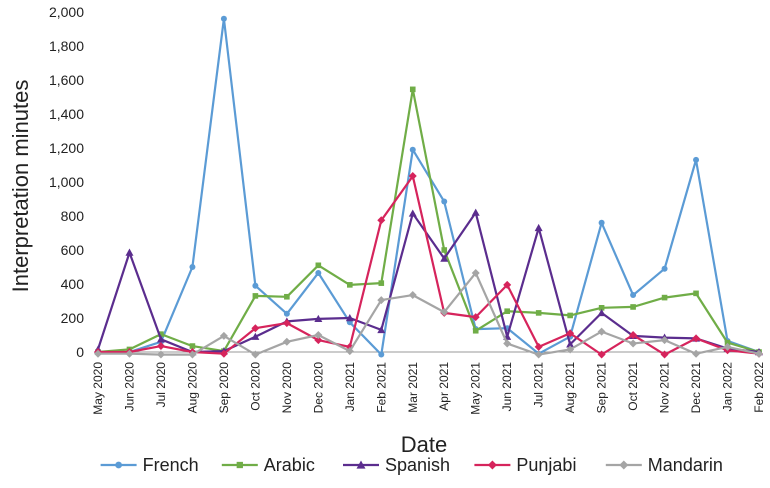  Describe the element at coordinates (161, 385) in the screenshot. I see `x-tick-label: Jul 2020` at that location.